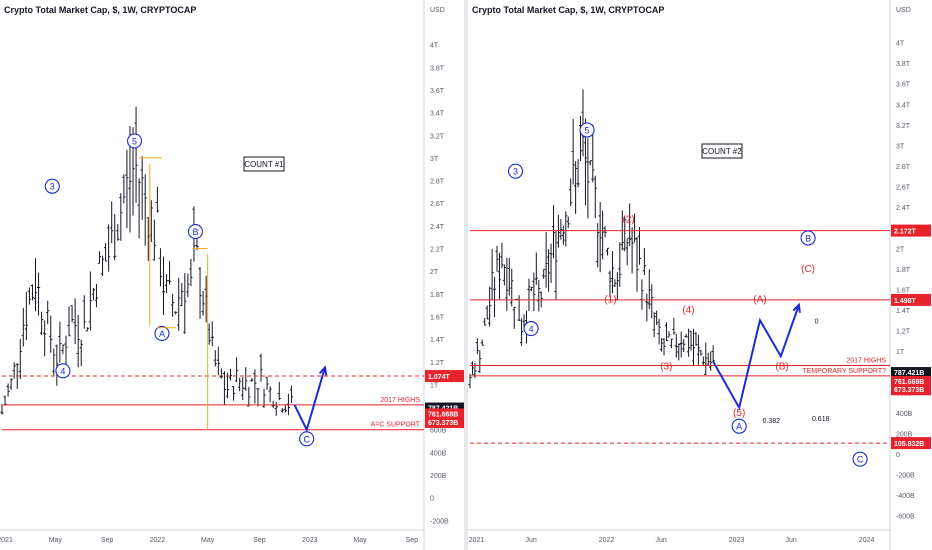 The image size is (932, 550). Describe the element at coordinates (666, 367) in the screenshot. I see `wave-label: (3)` at that location.